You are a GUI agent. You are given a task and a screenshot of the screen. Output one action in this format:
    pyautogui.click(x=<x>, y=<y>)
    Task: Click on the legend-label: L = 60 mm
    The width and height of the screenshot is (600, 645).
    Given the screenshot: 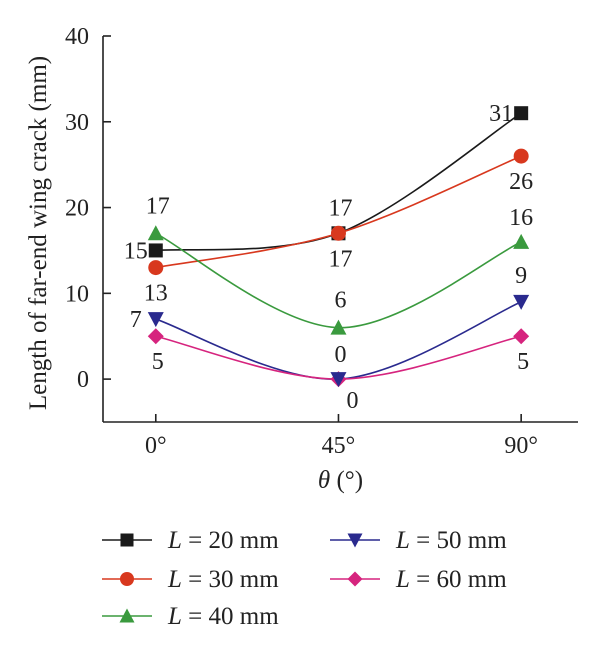 What is the action you would take?
    pyautogui.click(x=451, y=579)
    